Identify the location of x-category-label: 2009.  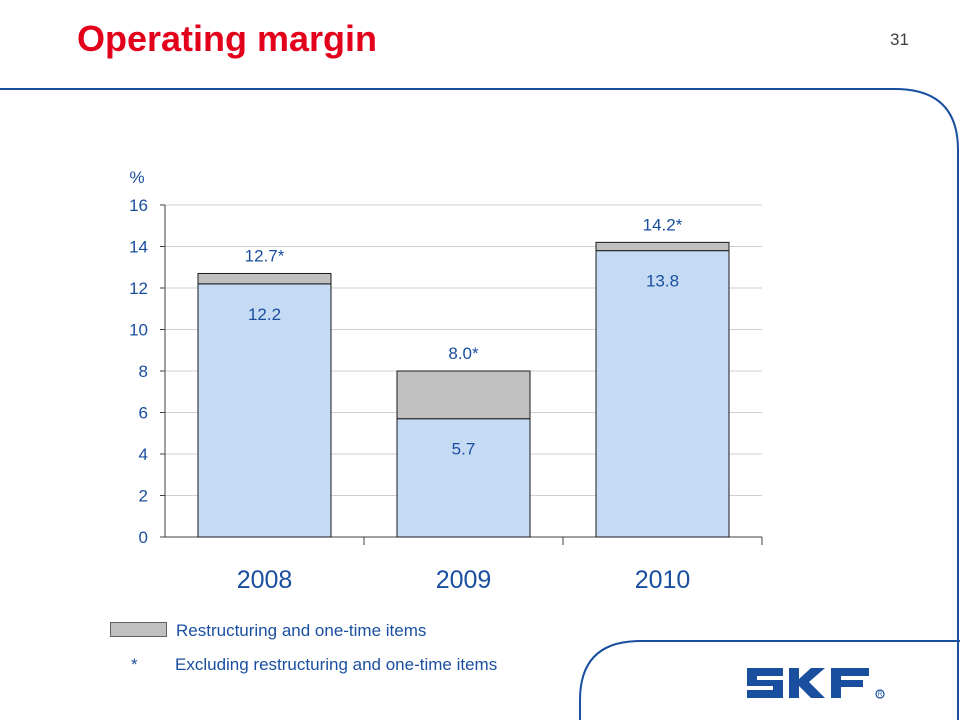
(464, 580).